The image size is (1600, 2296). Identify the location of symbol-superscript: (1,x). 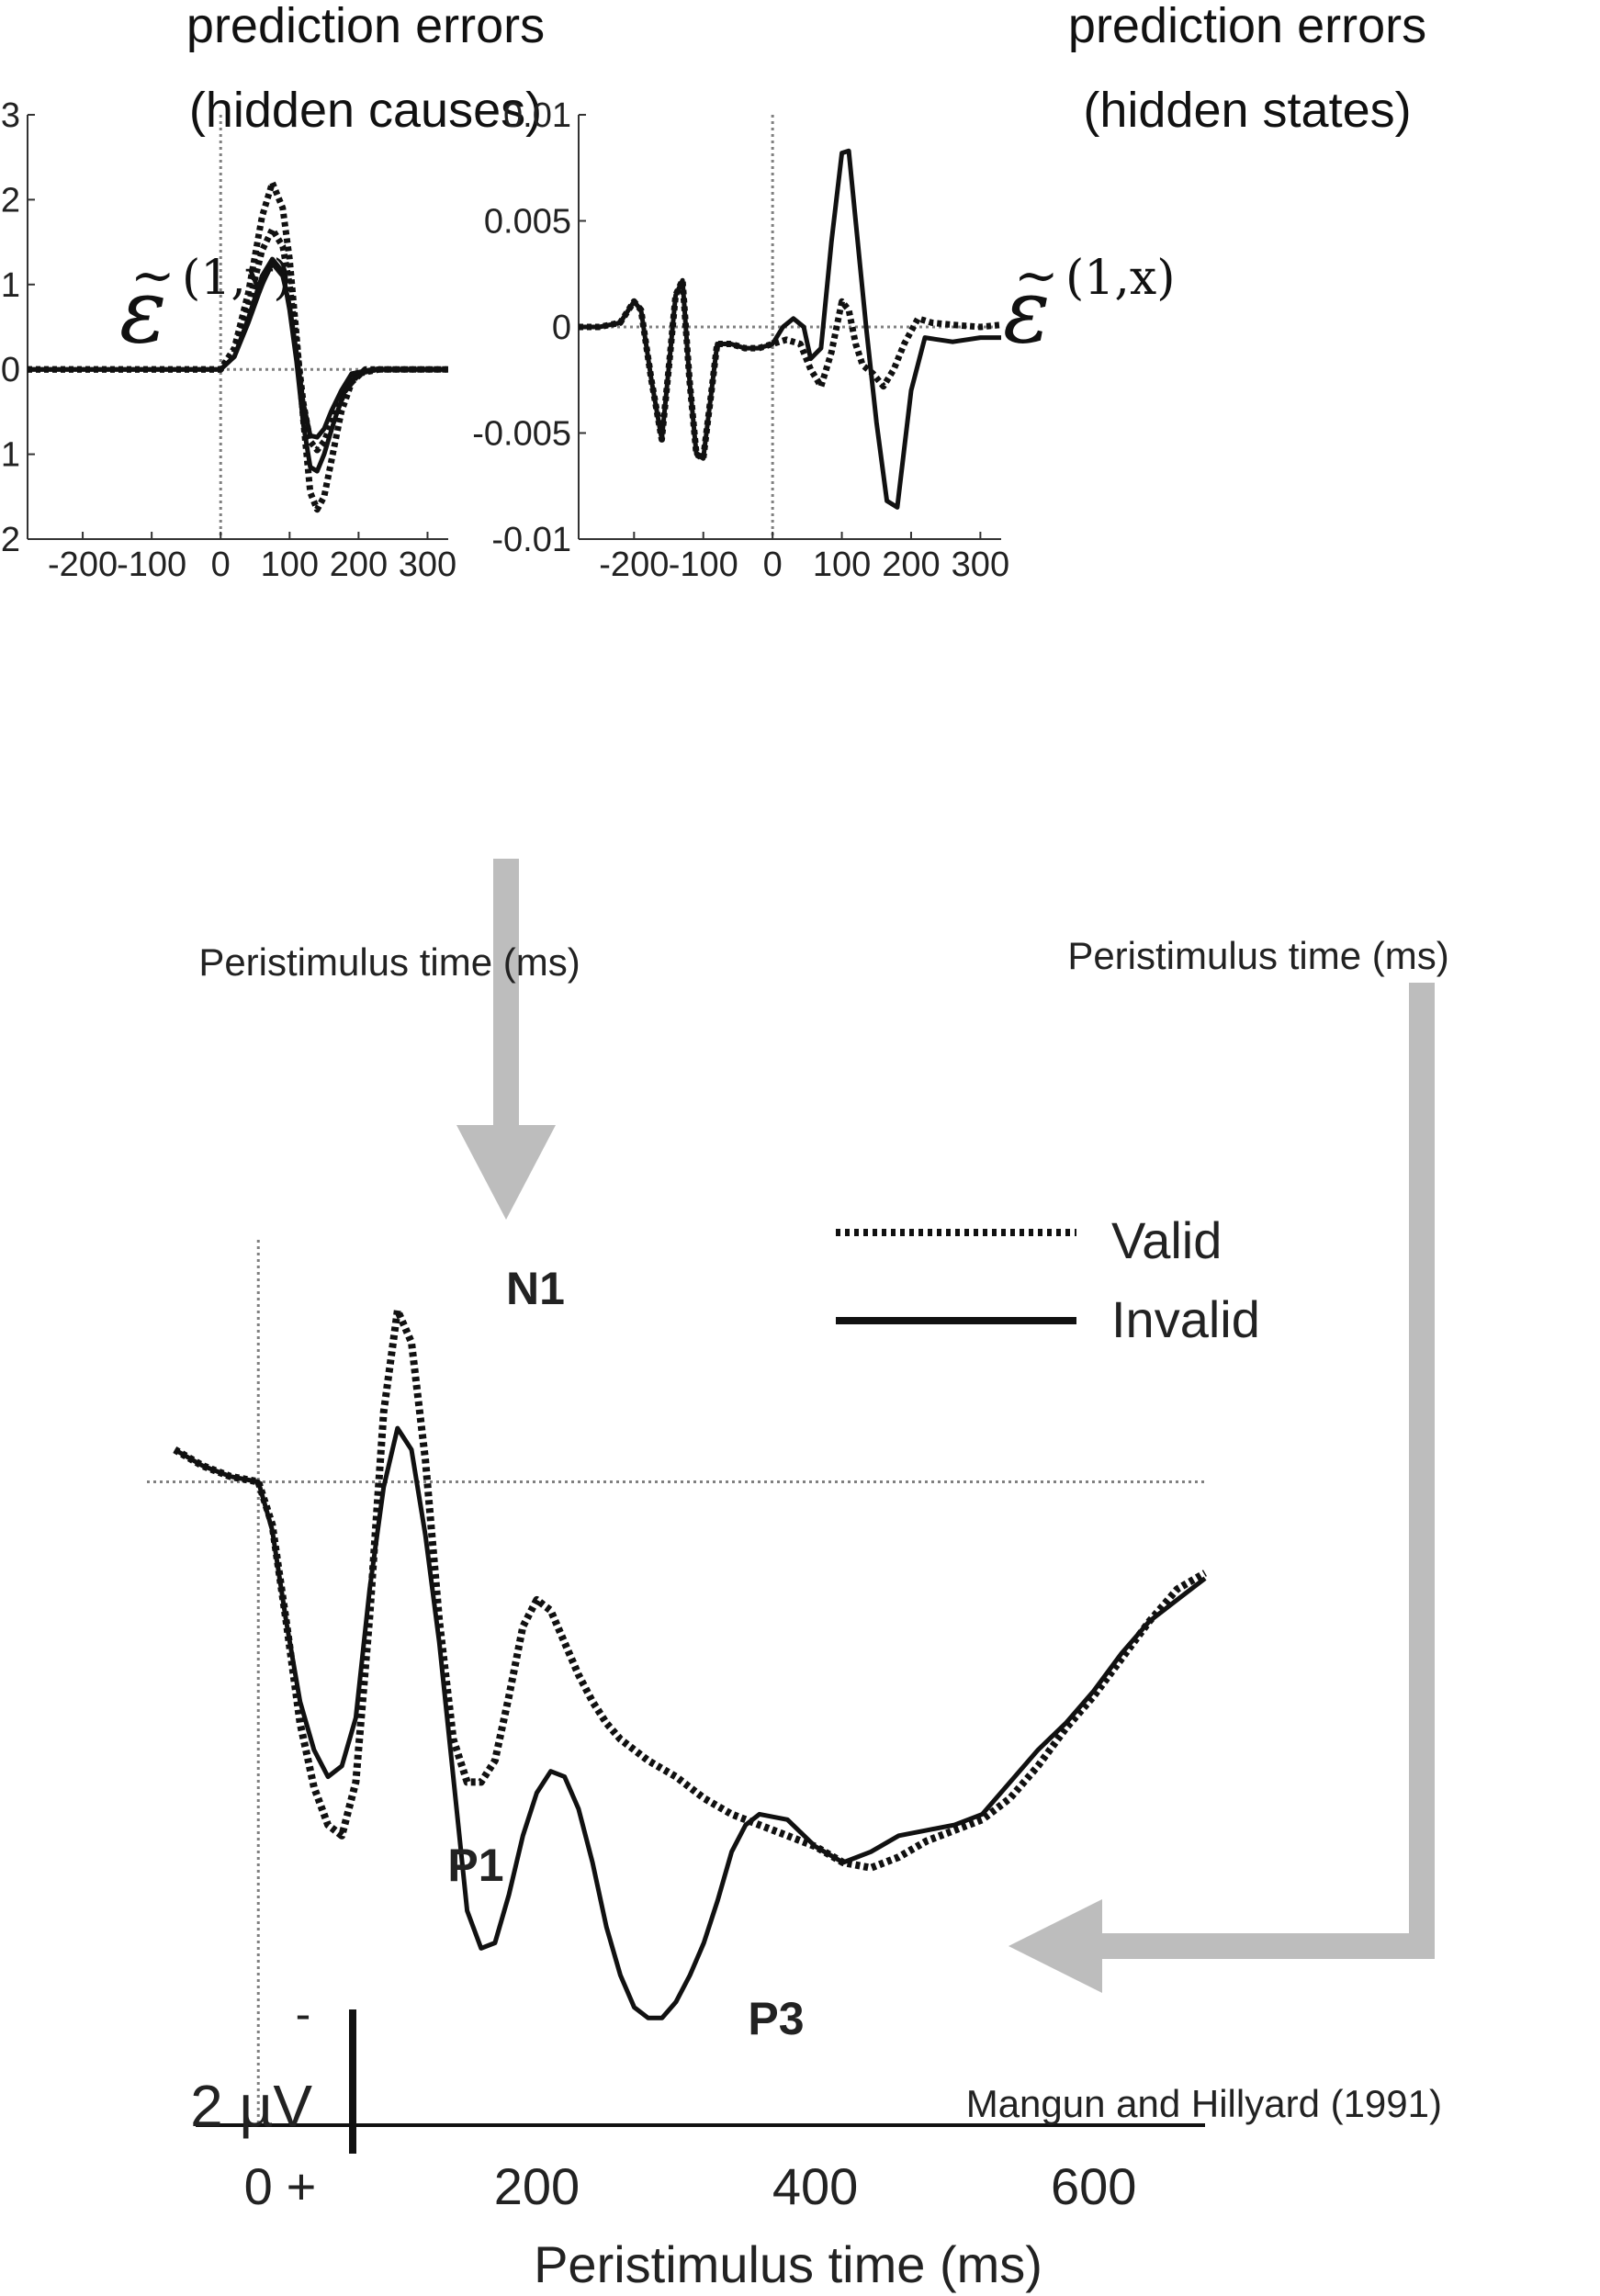
(1120, 279).